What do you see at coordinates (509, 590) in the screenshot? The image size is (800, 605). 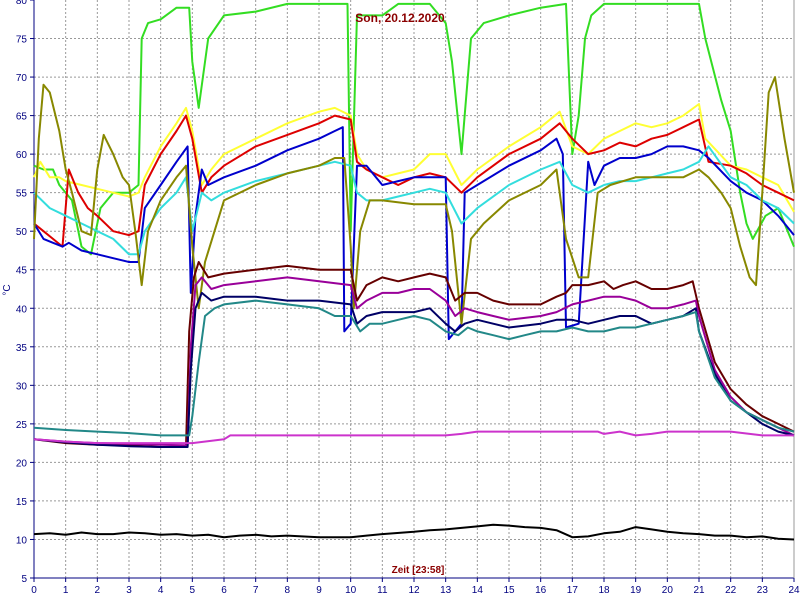 I see `x-tick-label: 15` at bounding box center [509, 590].